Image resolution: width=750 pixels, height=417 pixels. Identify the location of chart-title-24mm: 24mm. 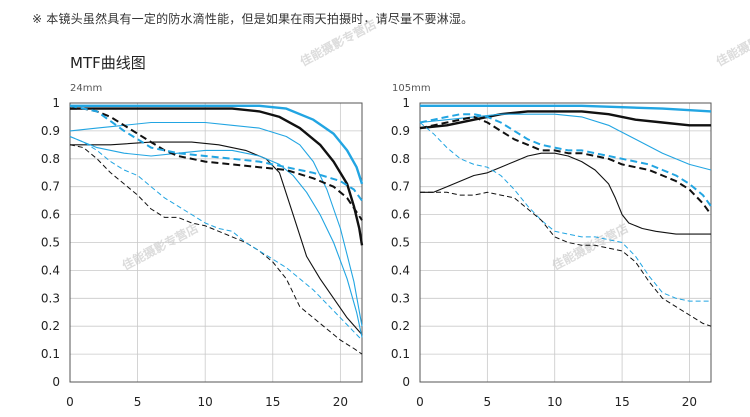
(86, 88).